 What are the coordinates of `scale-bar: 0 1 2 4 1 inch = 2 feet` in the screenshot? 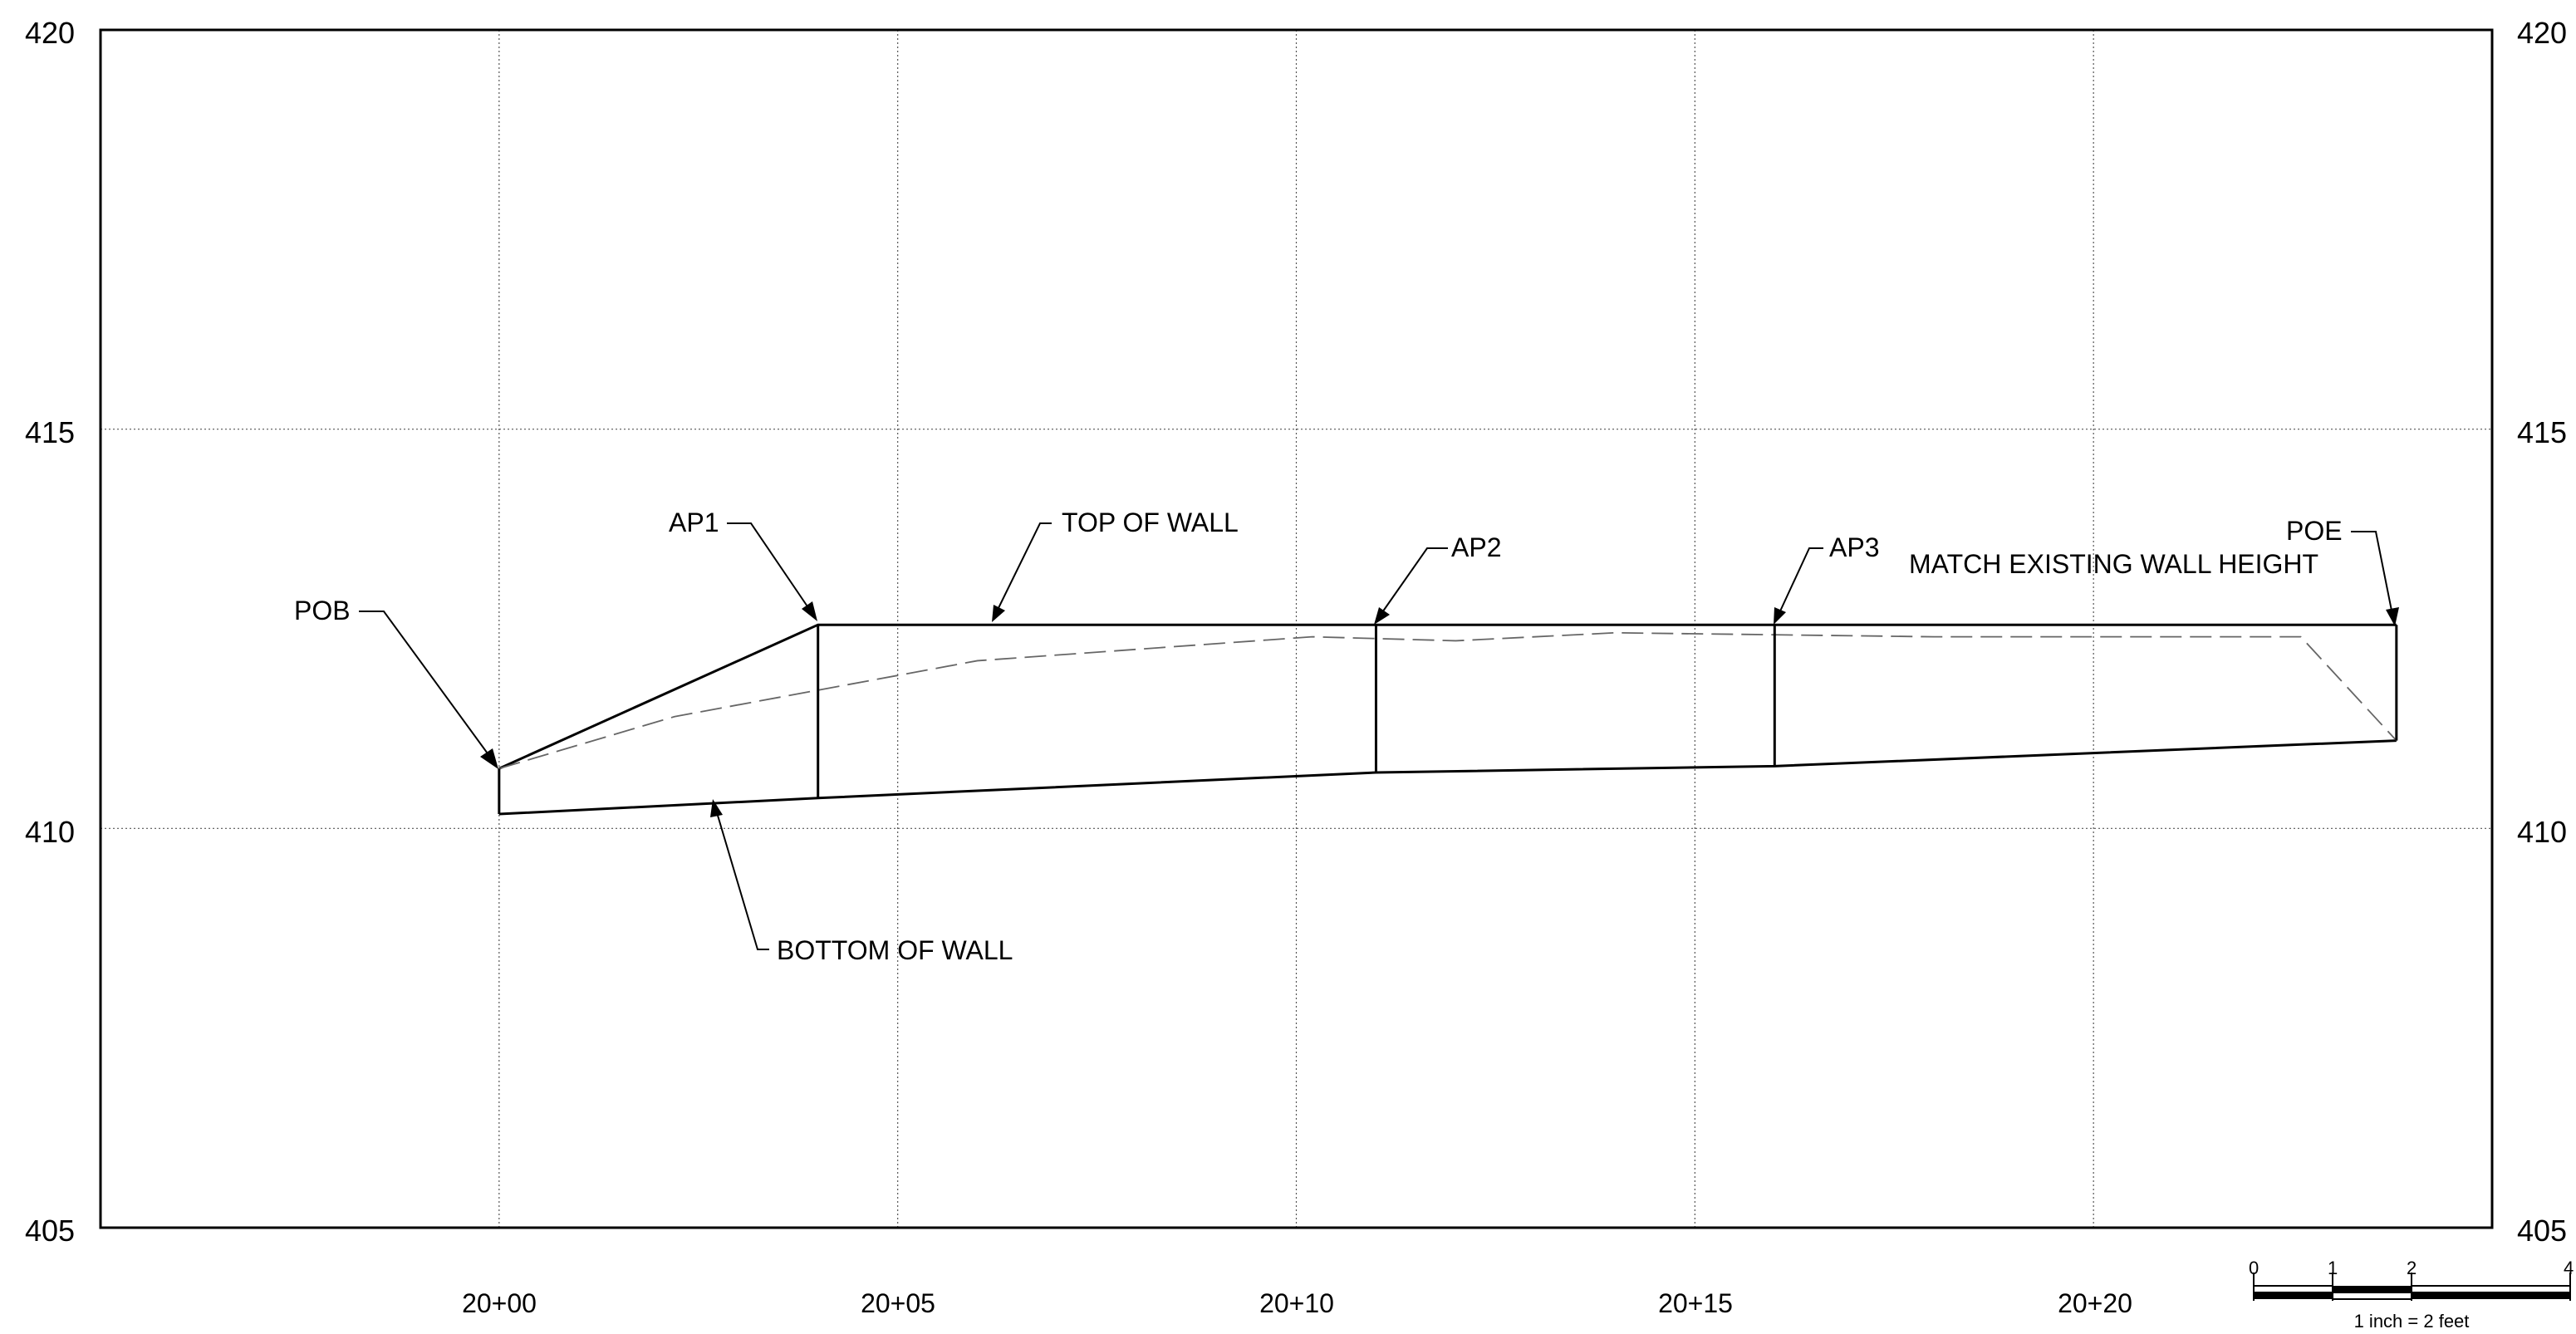 It's located at (2411, 1295).